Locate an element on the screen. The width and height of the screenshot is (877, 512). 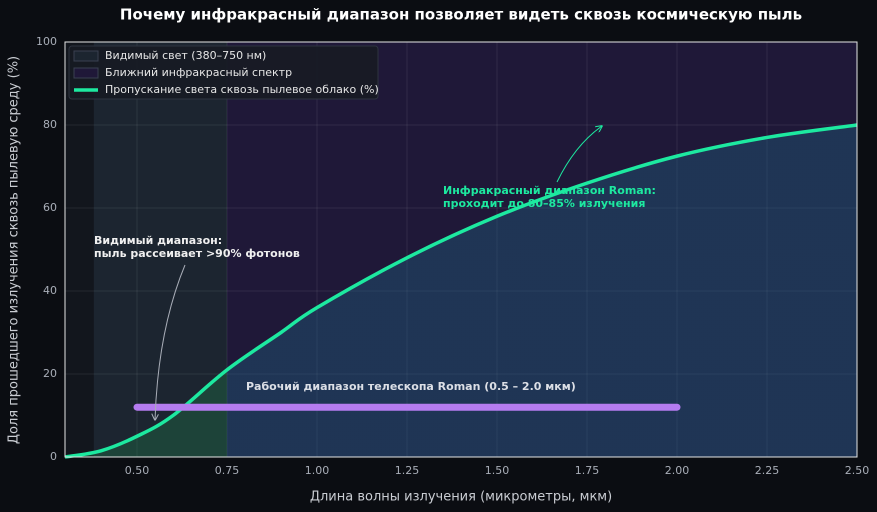
annotation: Видимый диапазон: is located at coordinates (158, 240).